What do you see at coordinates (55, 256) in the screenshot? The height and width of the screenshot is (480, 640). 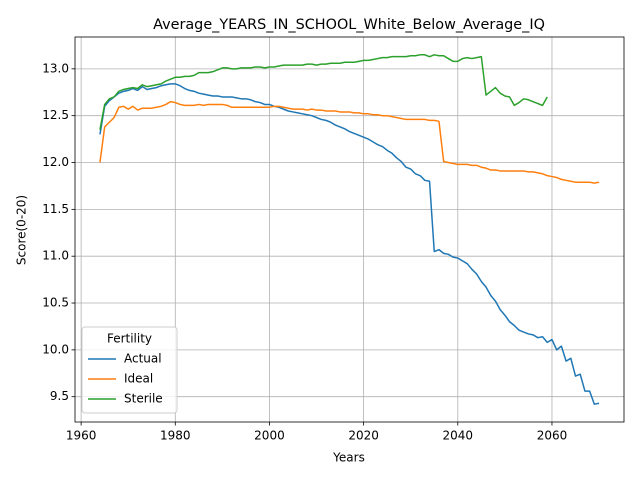 I see `y-tick-label: 11.0` at bounding box center [55, 256].